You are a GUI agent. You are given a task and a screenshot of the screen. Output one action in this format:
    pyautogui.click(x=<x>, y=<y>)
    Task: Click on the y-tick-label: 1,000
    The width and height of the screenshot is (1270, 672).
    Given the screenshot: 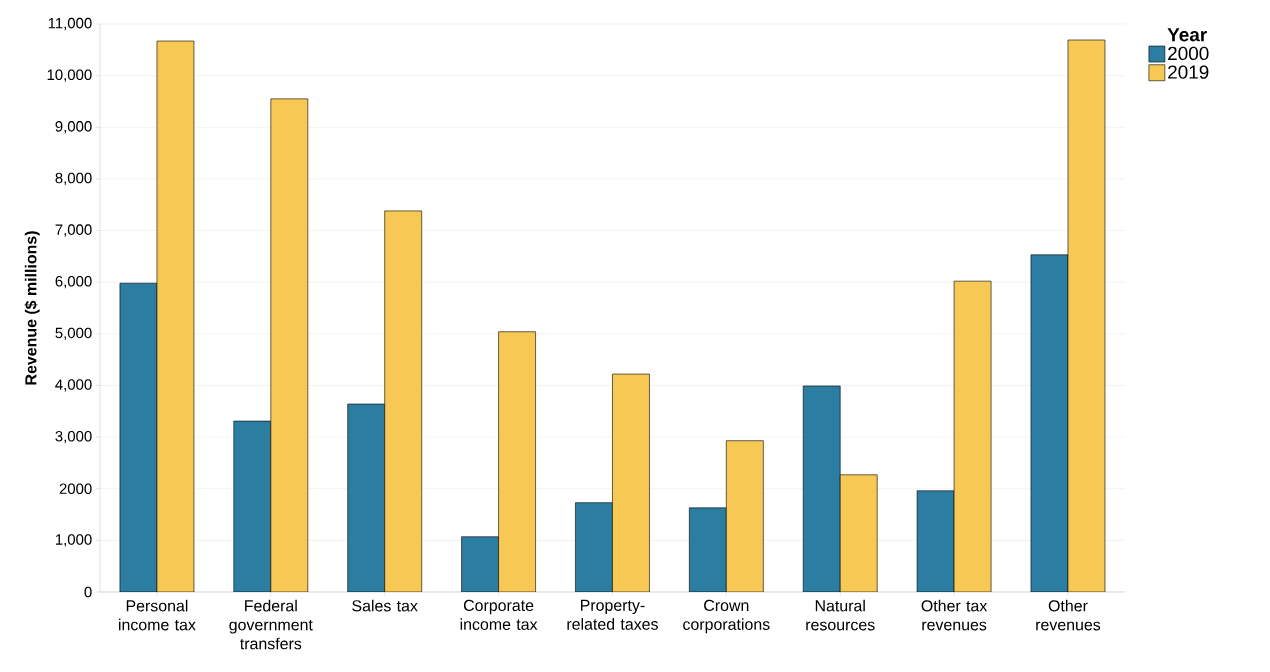 What is the action you would take?
    pyautogui.click(x=73, y=540)
    